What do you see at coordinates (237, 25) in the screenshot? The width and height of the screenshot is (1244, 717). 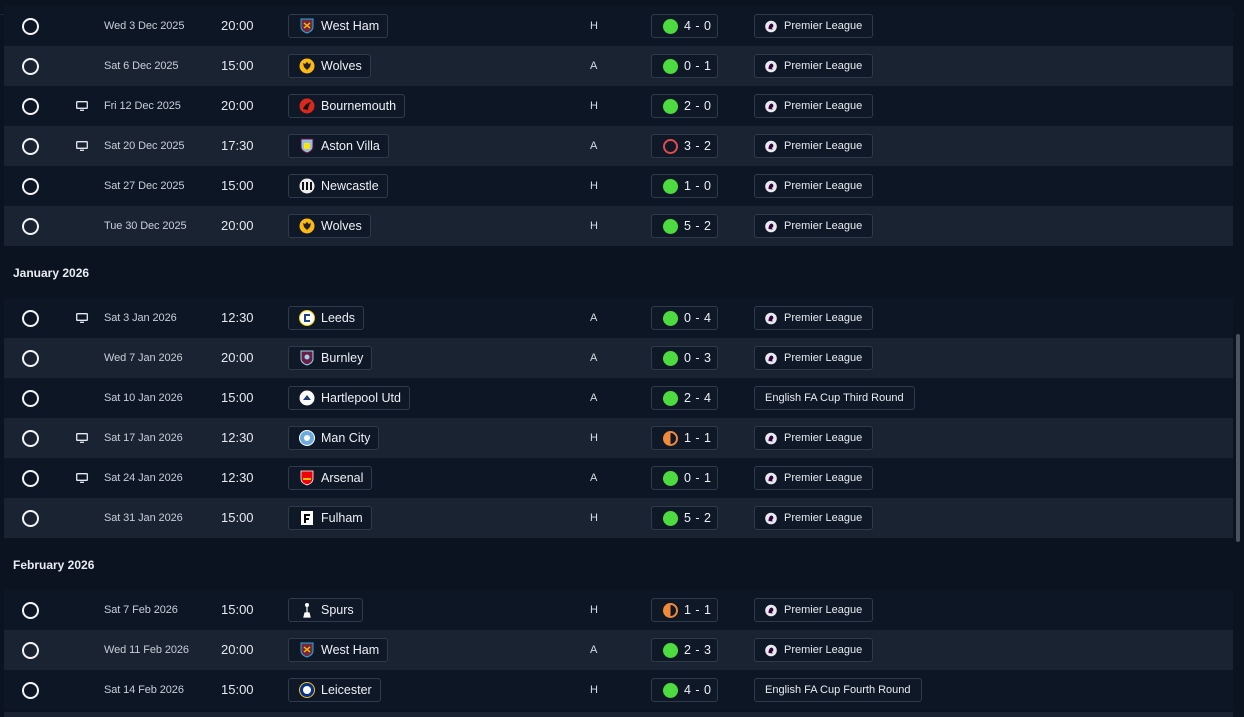 I see `kickoff-time: 20:00` at bounding box center [237, 25].